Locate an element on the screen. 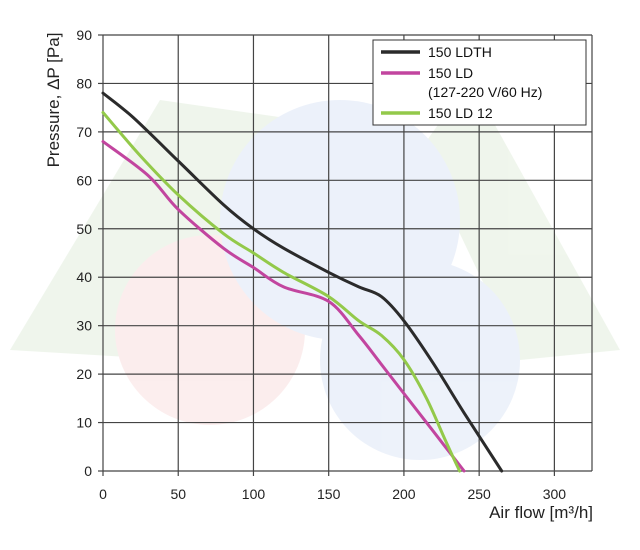  x-tick-label-0: 0 is located at coordinates (103, 494).